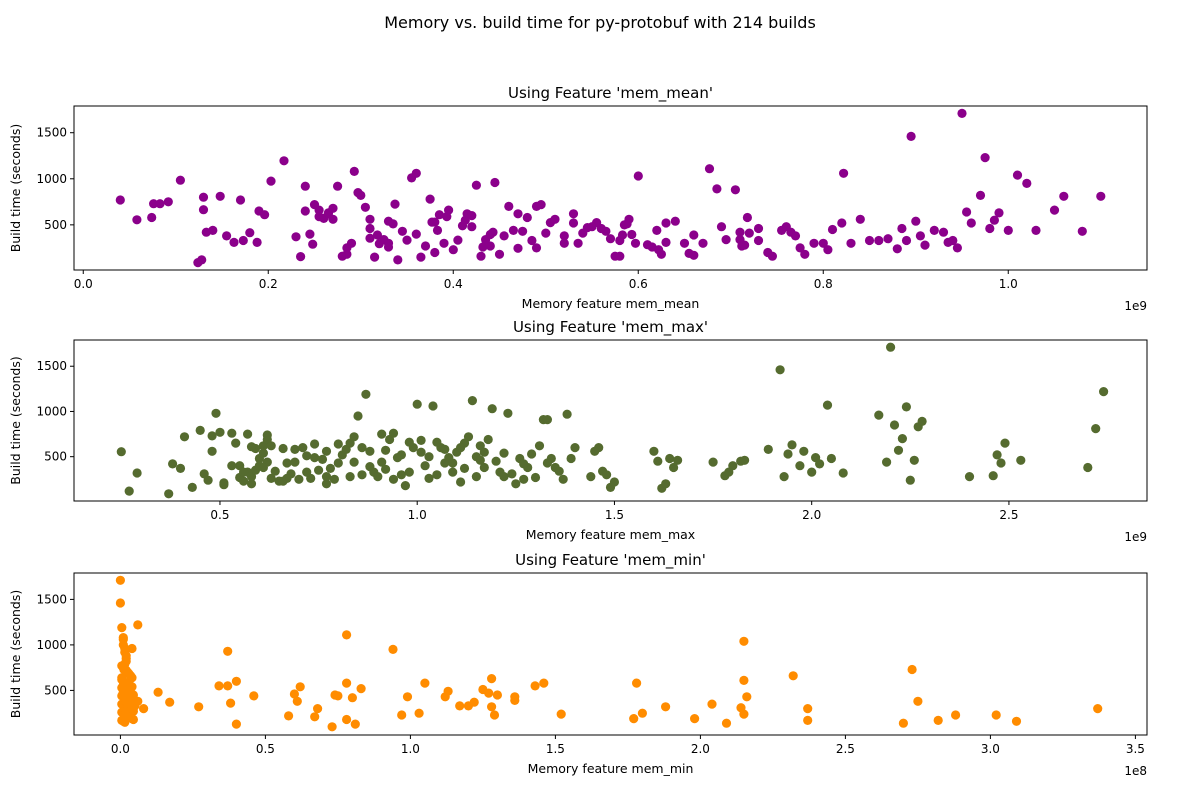  I want to click on y-tick-label: 1000, so click(51, 411).